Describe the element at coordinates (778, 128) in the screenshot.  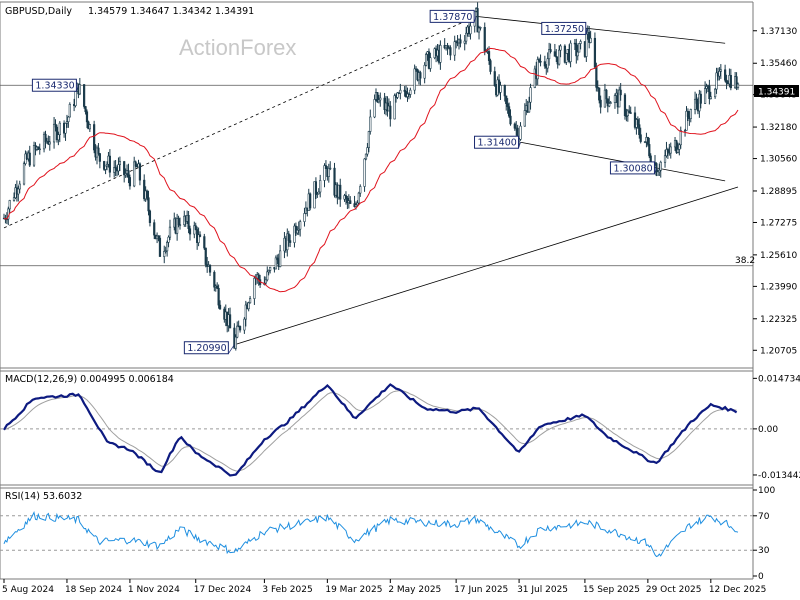
I see `price-tick-label: 1.32180` at that location.